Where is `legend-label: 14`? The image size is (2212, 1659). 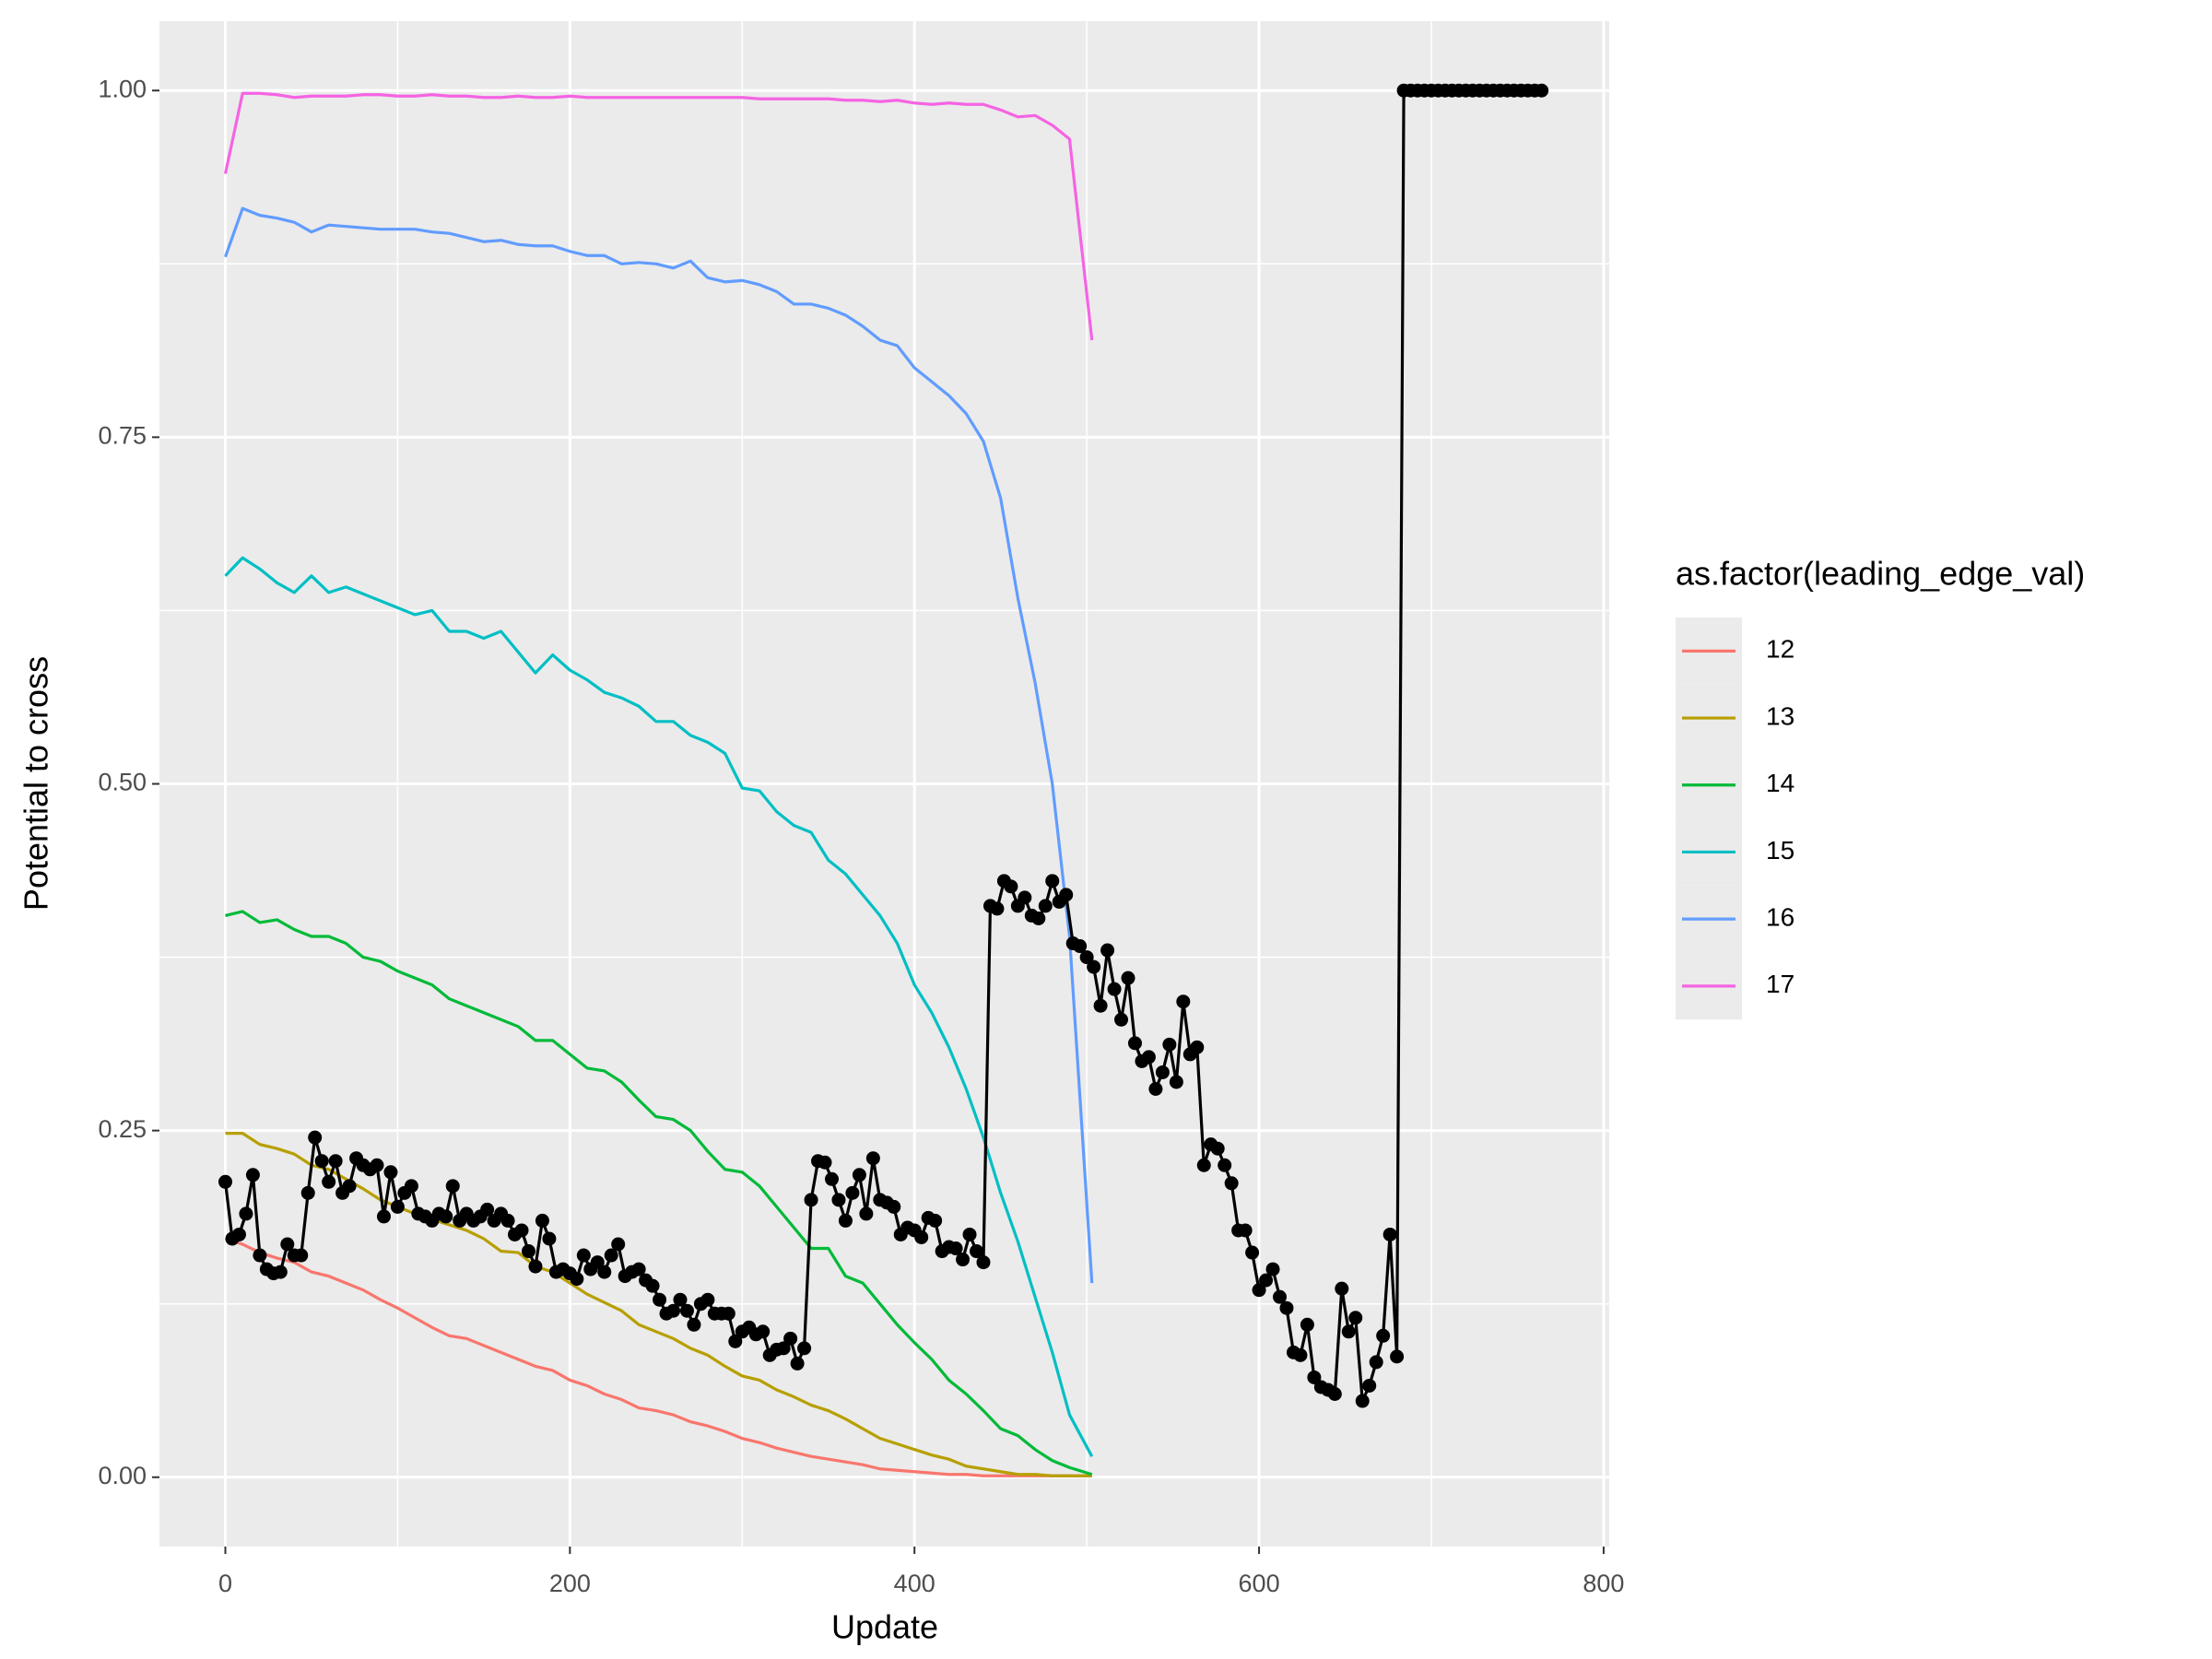 legend-label: 14 is located at coordinates (1780, 783).